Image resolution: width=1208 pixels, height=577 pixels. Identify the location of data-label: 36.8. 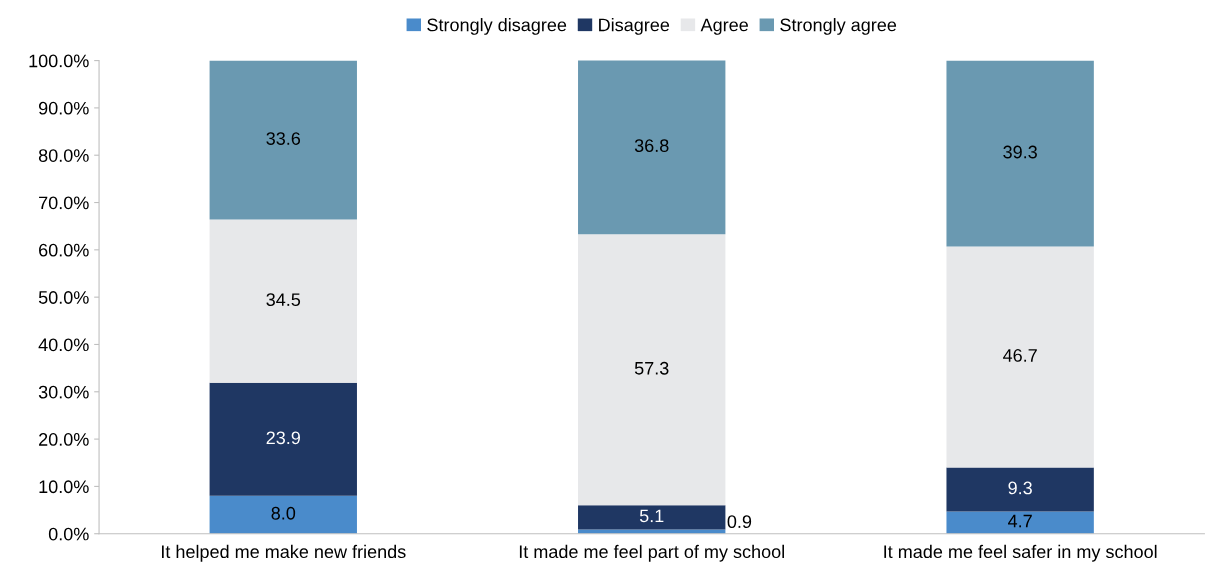
(651, 146).